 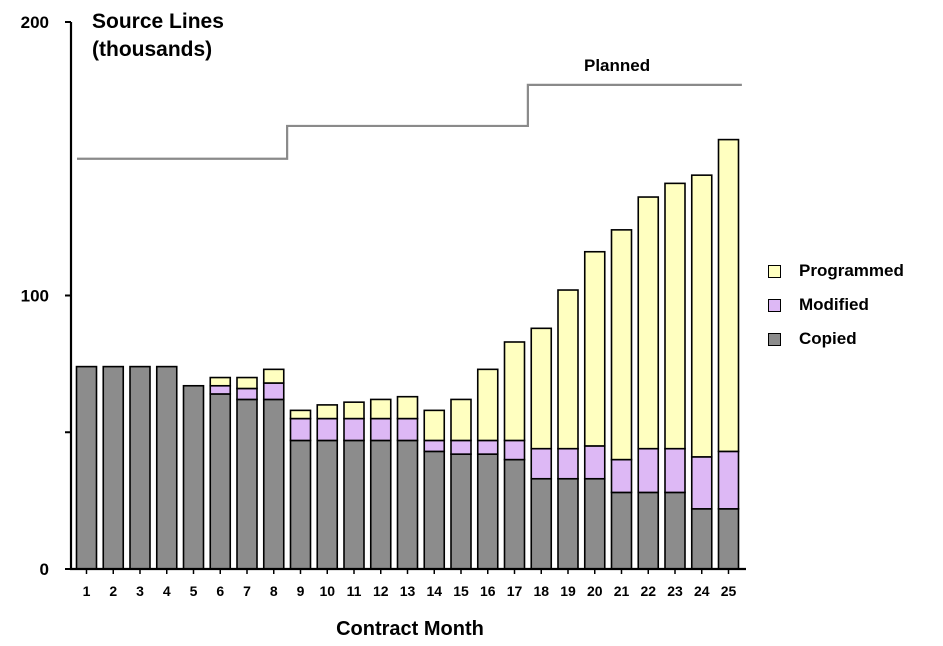 What do you see at coordinates (274, 591) in the screenshot?
I see `x-tick-label-8: 8` at bounding box center [274, 591].